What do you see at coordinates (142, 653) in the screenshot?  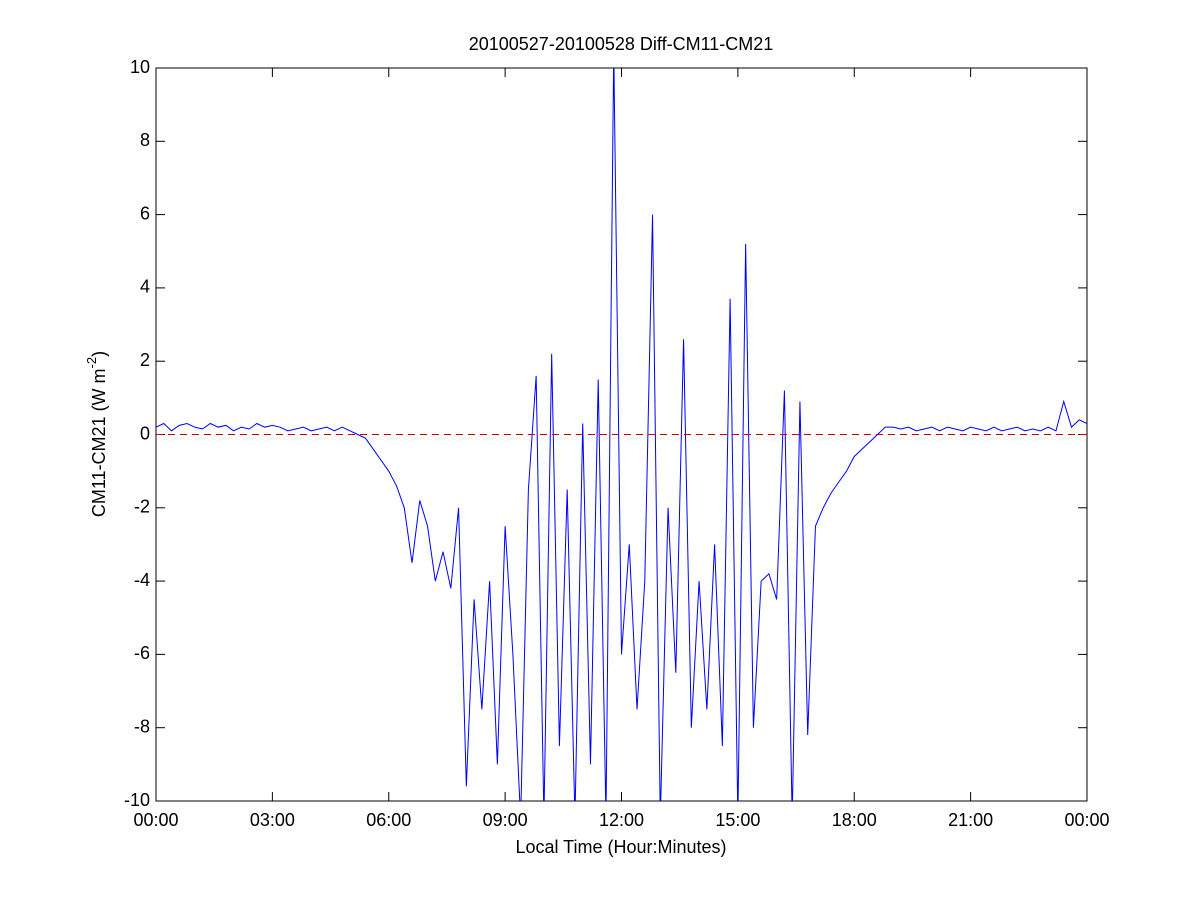 I see `y-tick-label: -6` at bounding box center [142, 653].